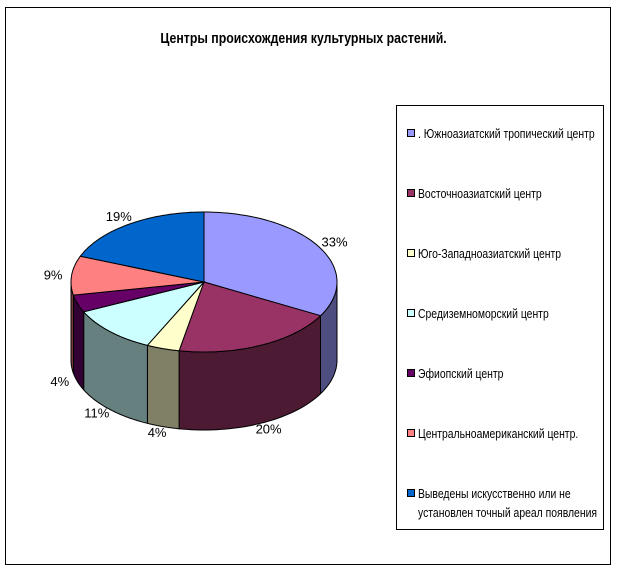 This screenshot has width=620, height=576. What do you see at coordinates (507, 373) in the screenshot?
I see `legend-item-ethiopian: Эфиопский центр` at bounding box center [507, 373].